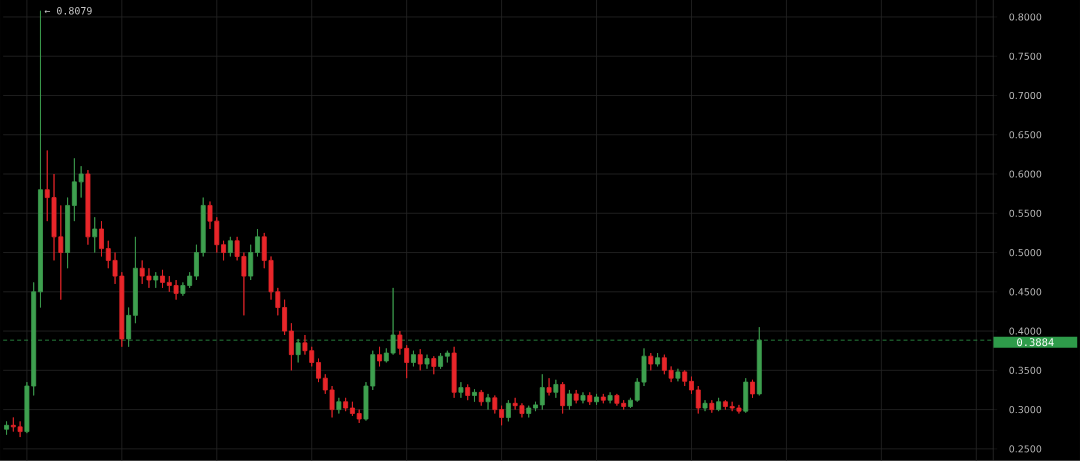 This screenshot has height=461, width=1080. Describe the element at coordinates (1025, 449) in the screenshot. I see `y-tick-label: 0.2500` at that location.